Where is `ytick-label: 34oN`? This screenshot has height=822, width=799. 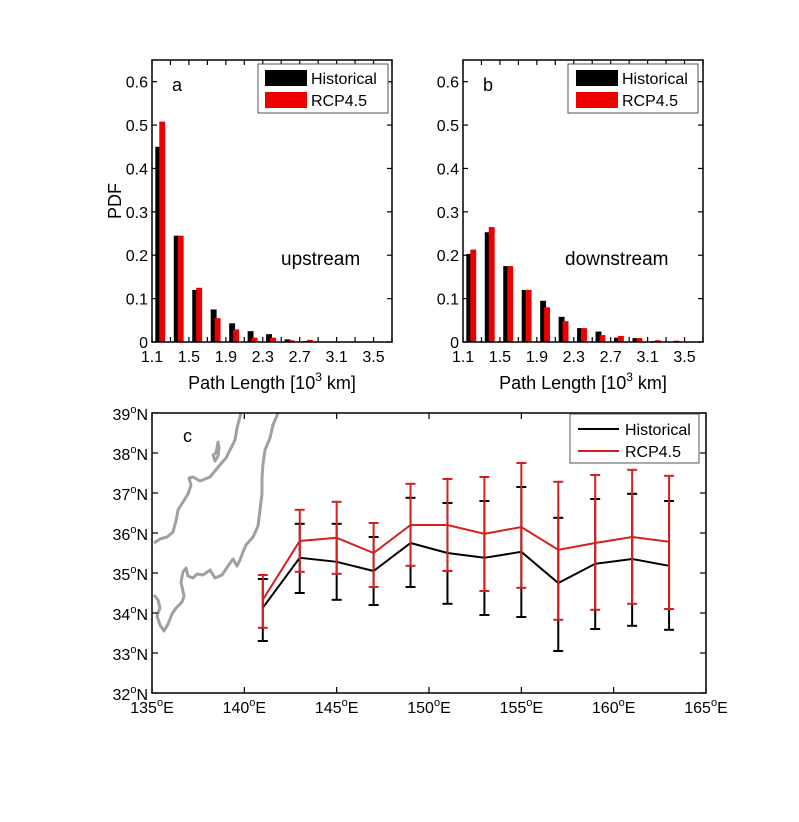 ytick-label: 34oN is located at coordinates (130, 614).